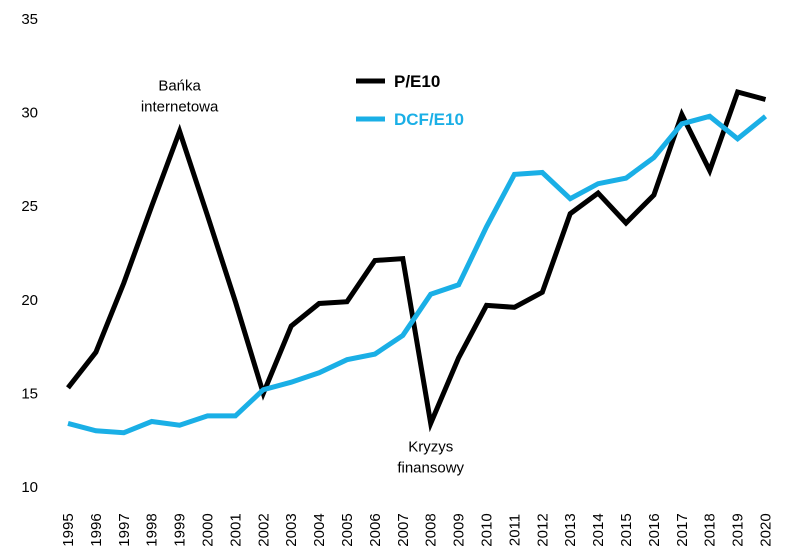  What do you see at coordinates (29, 253) in the screenshot?
I see `y-axis: 10 15 20 25 30 35` at bounding box center [29, 253].